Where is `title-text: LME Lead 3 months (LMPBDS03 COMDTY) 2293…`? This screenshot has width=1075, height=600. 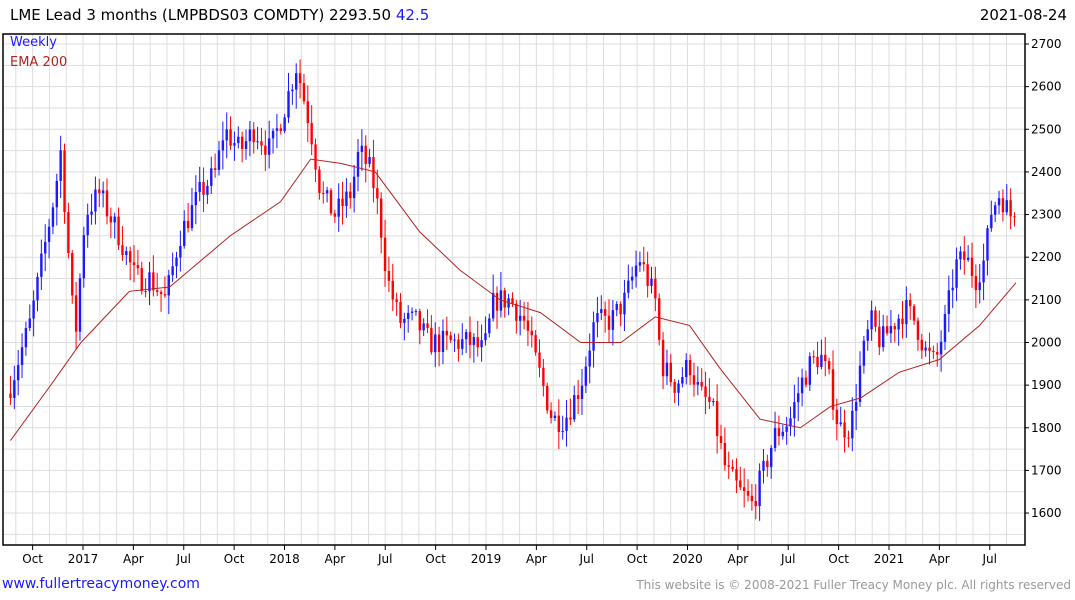
title-text: LME Lead 3 months (LMPBDS03 COMDTY) 2293… is located at coordinates (201, 15).